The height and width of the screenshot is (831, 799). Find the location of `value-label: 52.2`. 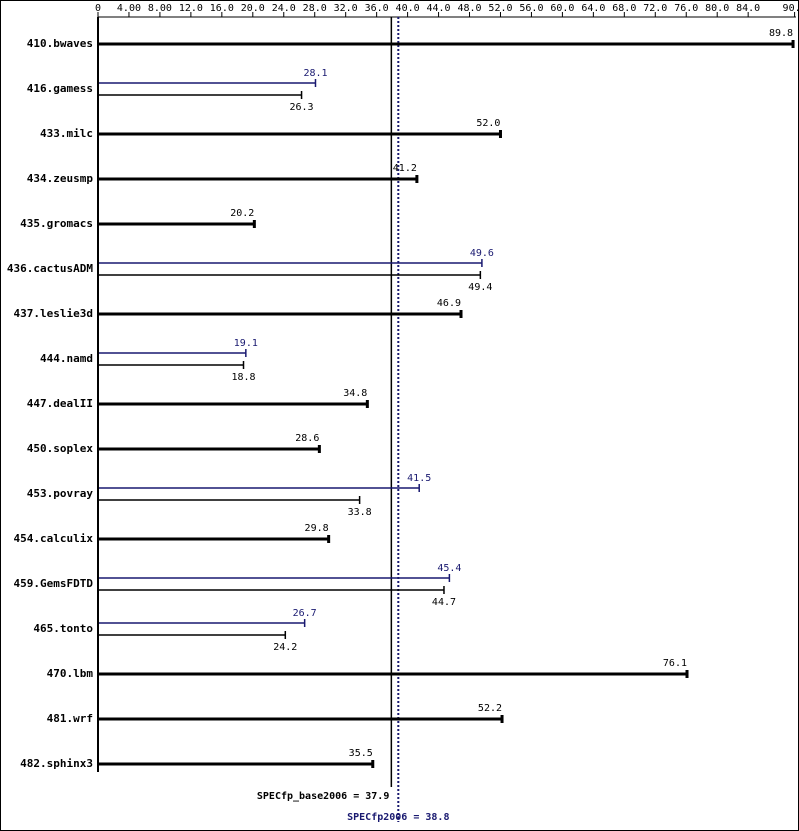

value-label: 52.2 is located at coordinates (490, 708).